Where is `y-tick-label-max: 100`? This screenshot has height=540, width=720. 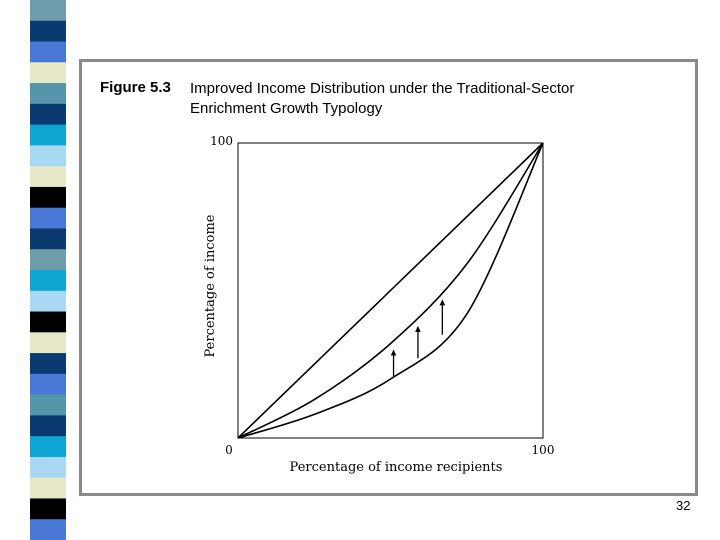 y-tick-label-max: 100 is located at coordinates (221, 141).